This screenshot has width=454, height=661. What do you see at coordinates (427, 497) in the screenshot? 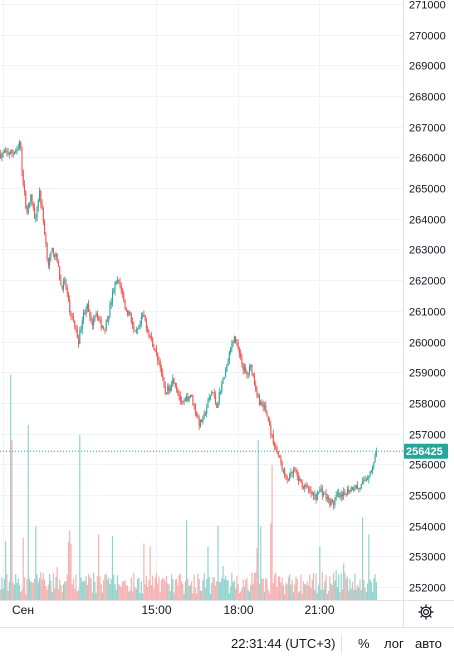
I see `price-tick-label: 255000` at bounding box center [427, 497].